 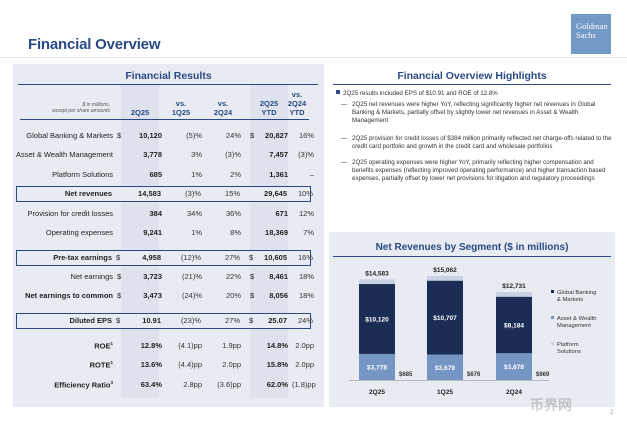 I want to click on row-value-ytd: 14.8%, so click(x=277, y=345).